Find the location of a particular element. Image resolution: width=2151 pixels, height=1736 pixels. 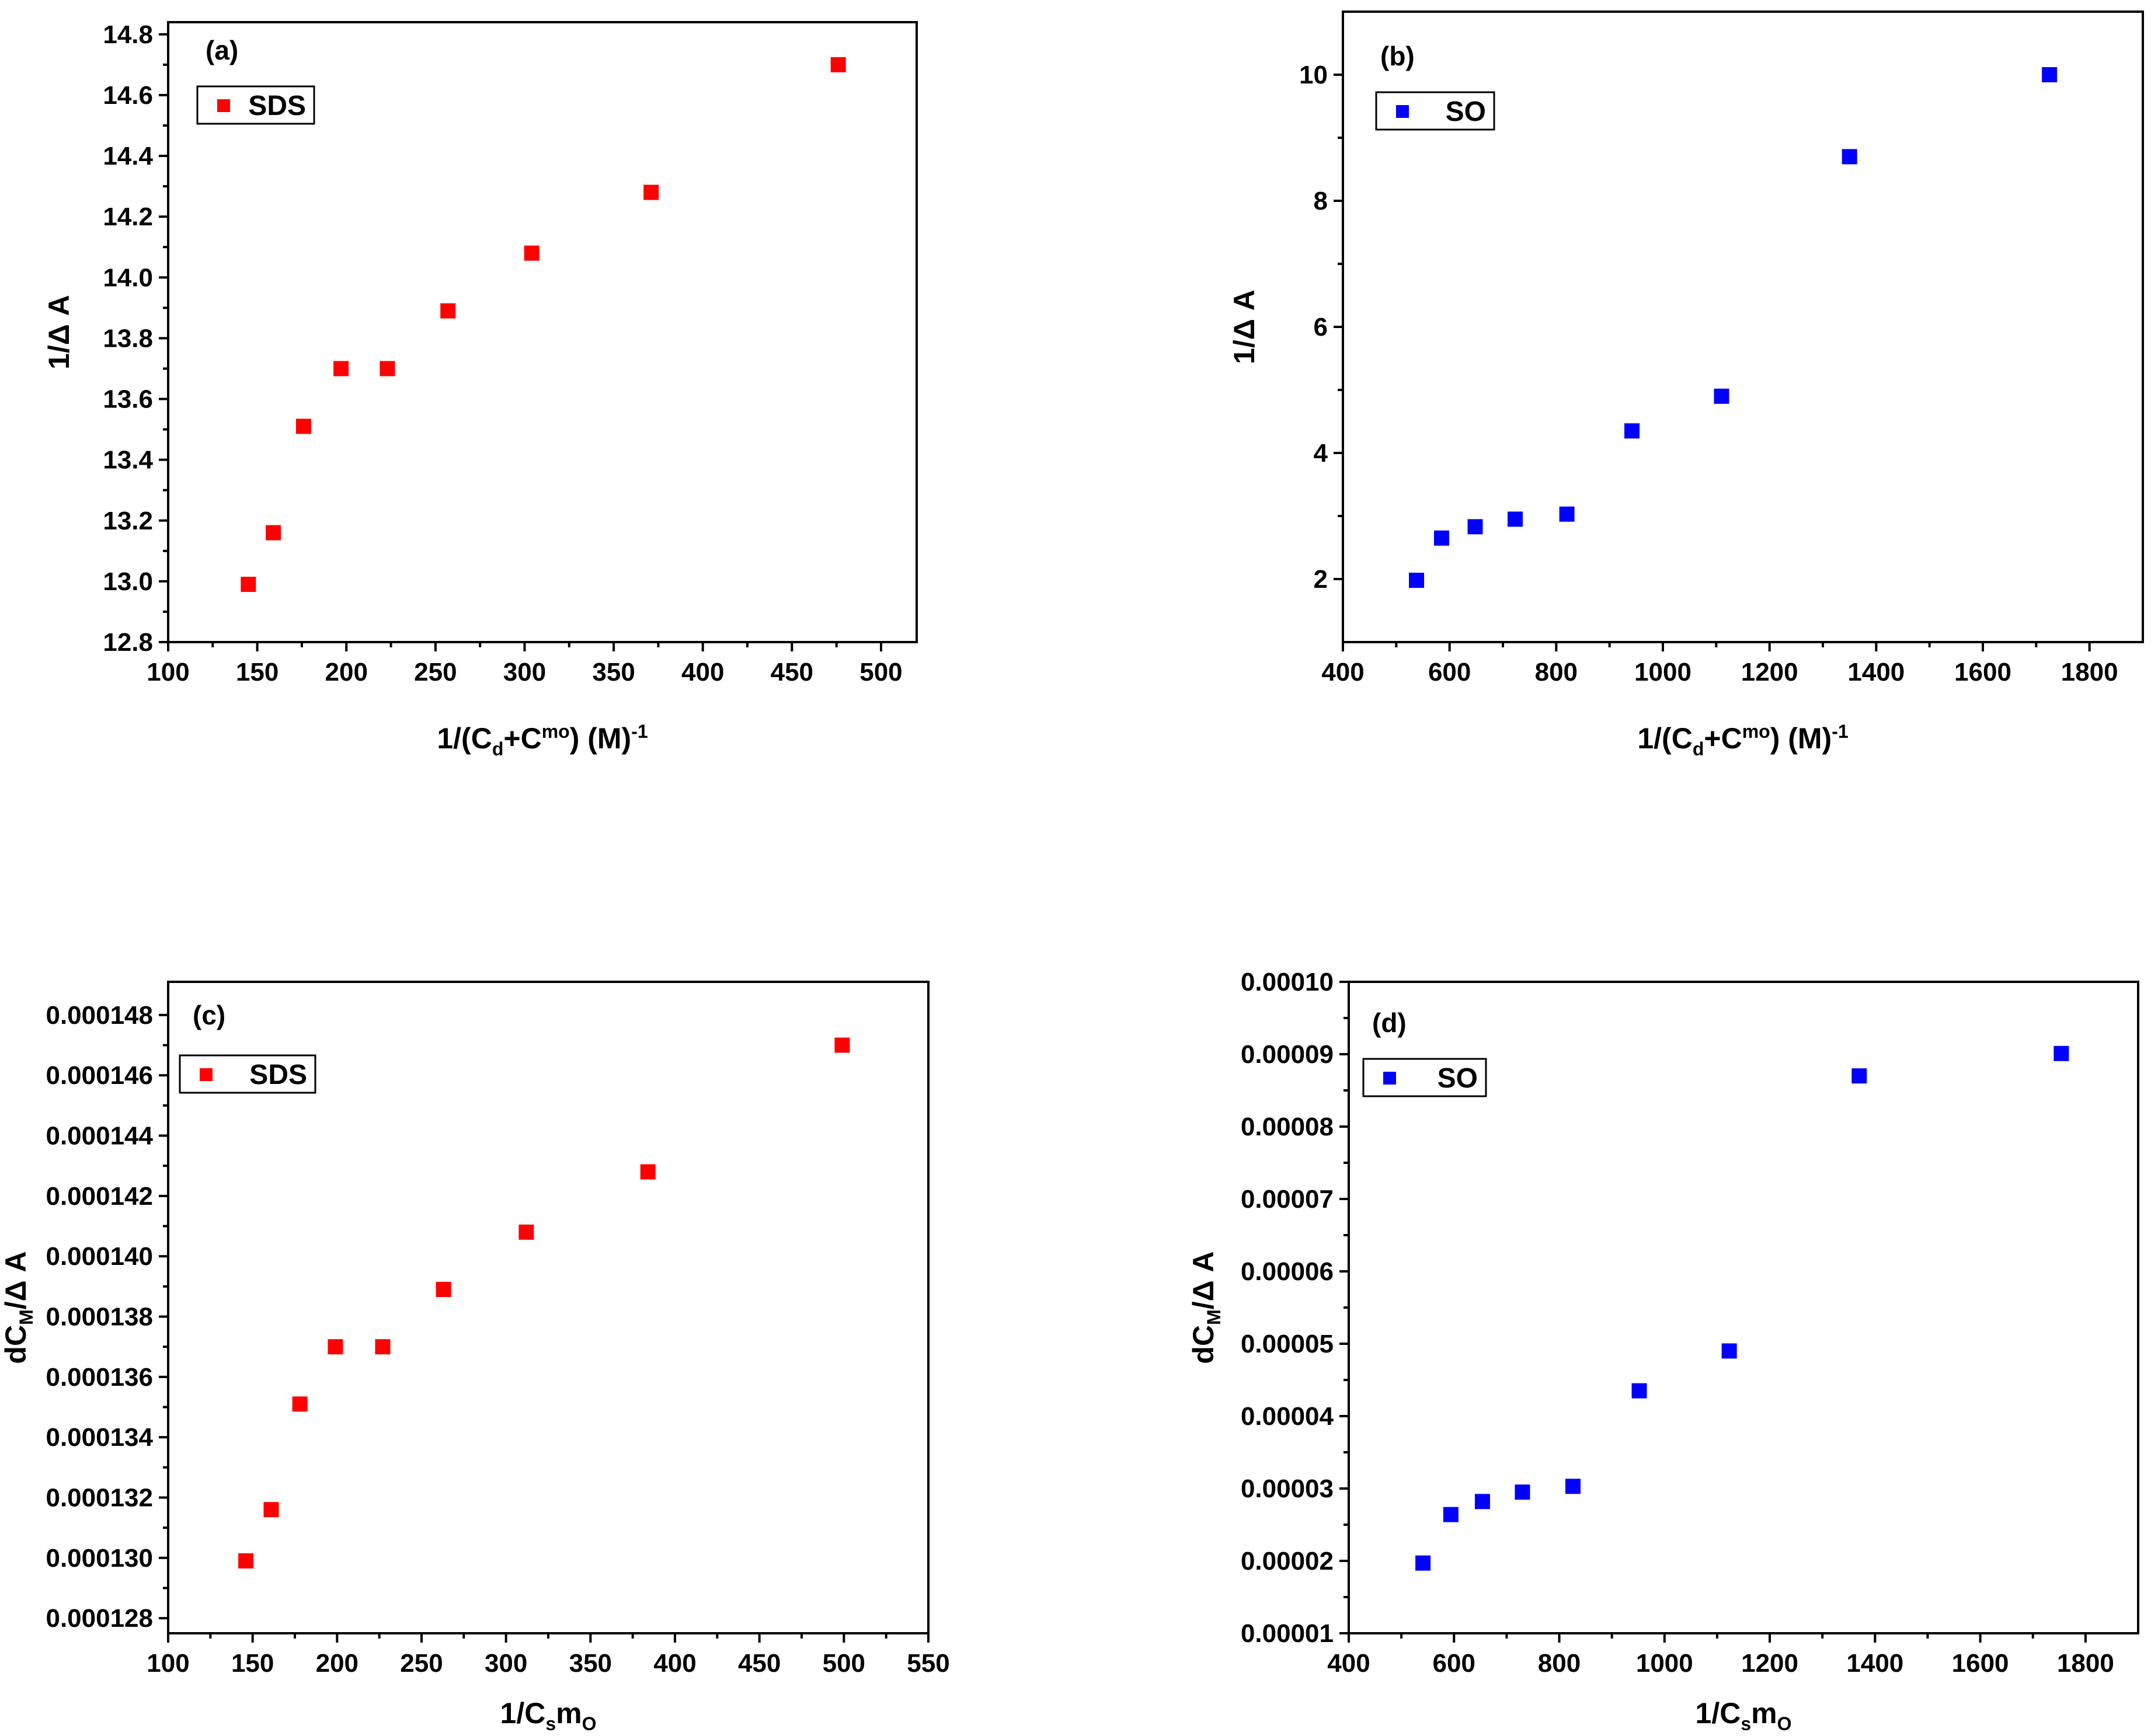

panel-tag: (a) is located at coordinates (222, 50).